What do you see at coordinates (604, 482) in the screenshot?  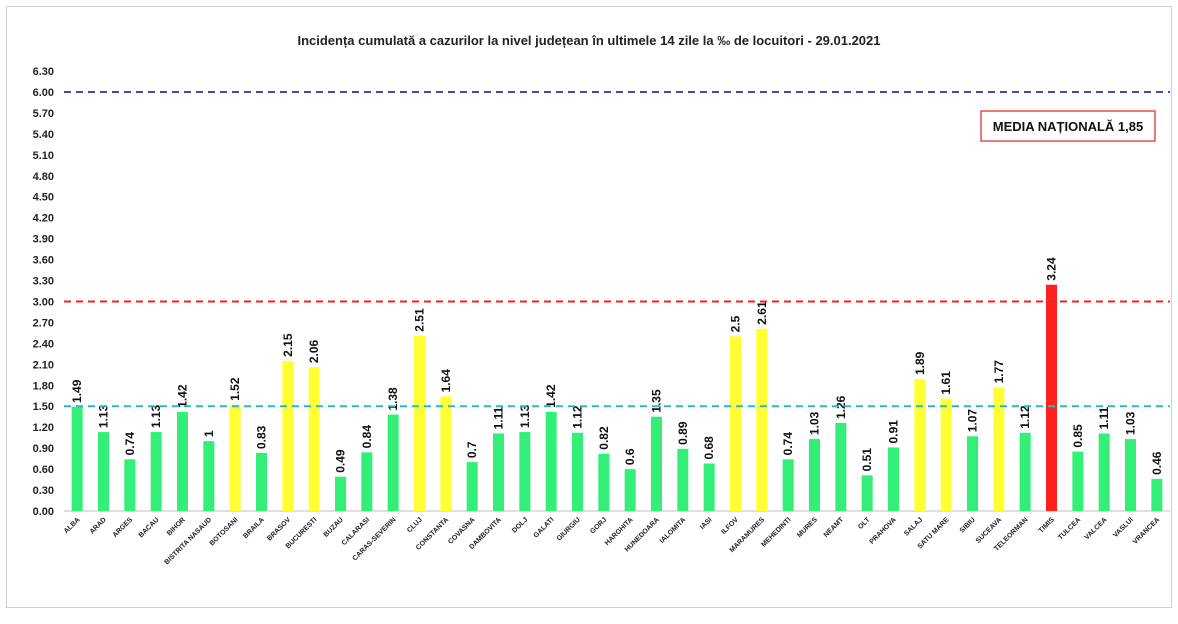 I see `bar-gorj` at bounding box center [604, 482].